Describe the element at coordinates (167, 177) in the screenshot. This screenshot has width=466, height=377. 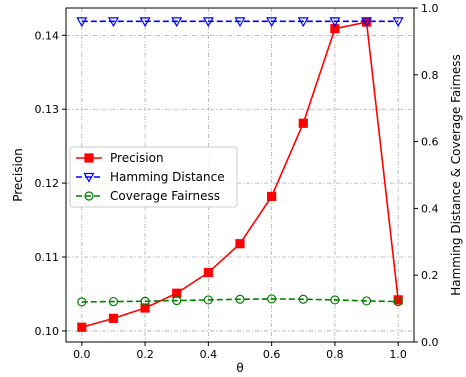
I see `legend-label: Hamming Distance` at that location.